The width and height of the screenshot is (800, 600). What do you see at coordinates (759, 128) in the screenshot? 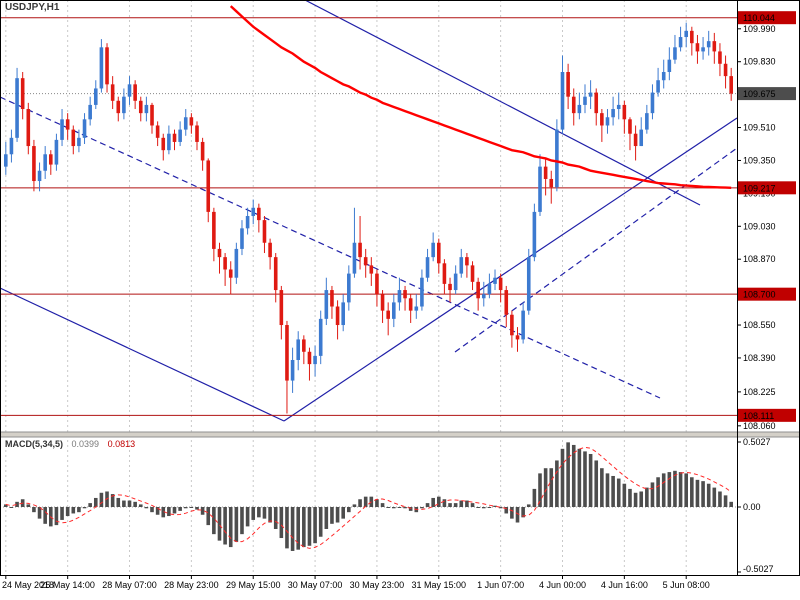
I see `price-tick-label: 109.510` at bounding box center [759, 128].